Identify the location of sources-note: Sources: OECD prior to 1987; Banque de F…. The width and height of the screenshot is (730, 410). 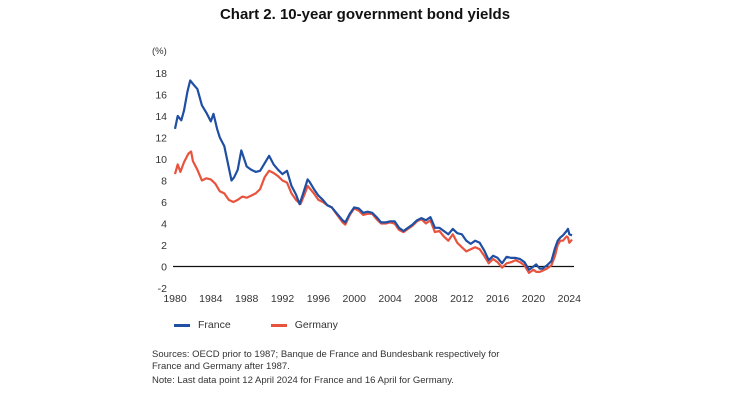
(326, 360).